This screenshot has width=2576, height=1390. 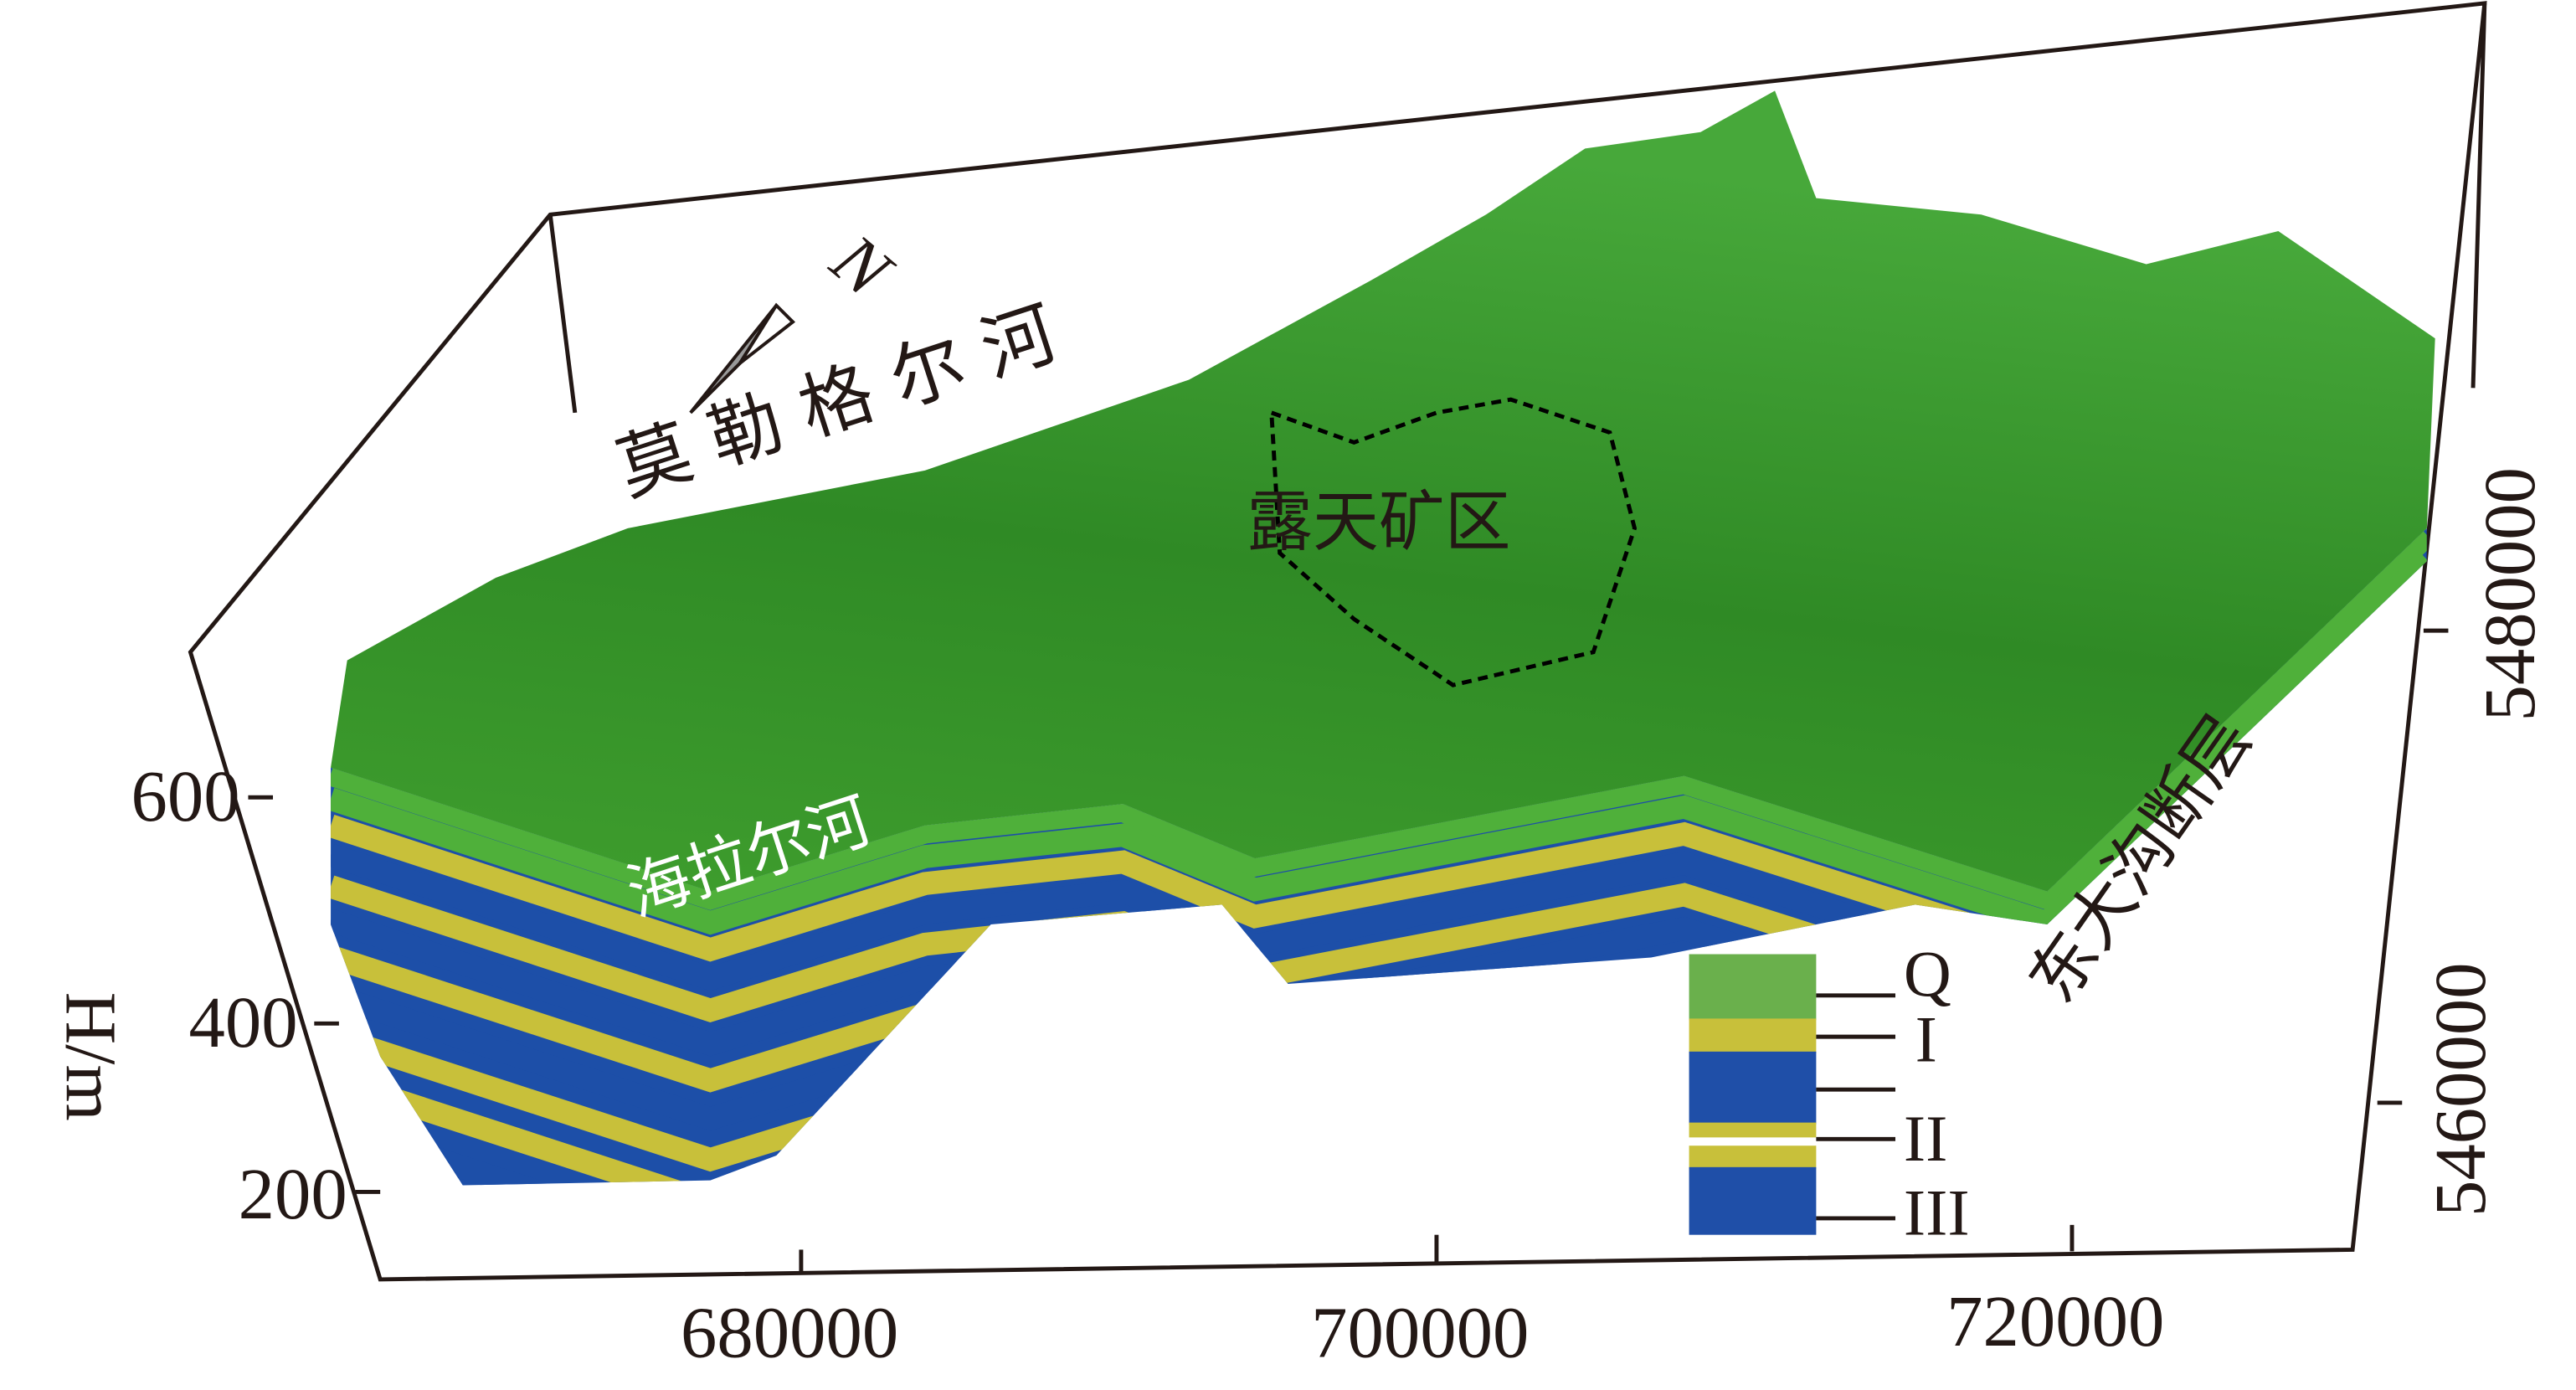 What do you see at coordinates (1420, 1333) in the screenshot?
I see `x-tick-label: 700000` at bounding box center [1420, 1333].